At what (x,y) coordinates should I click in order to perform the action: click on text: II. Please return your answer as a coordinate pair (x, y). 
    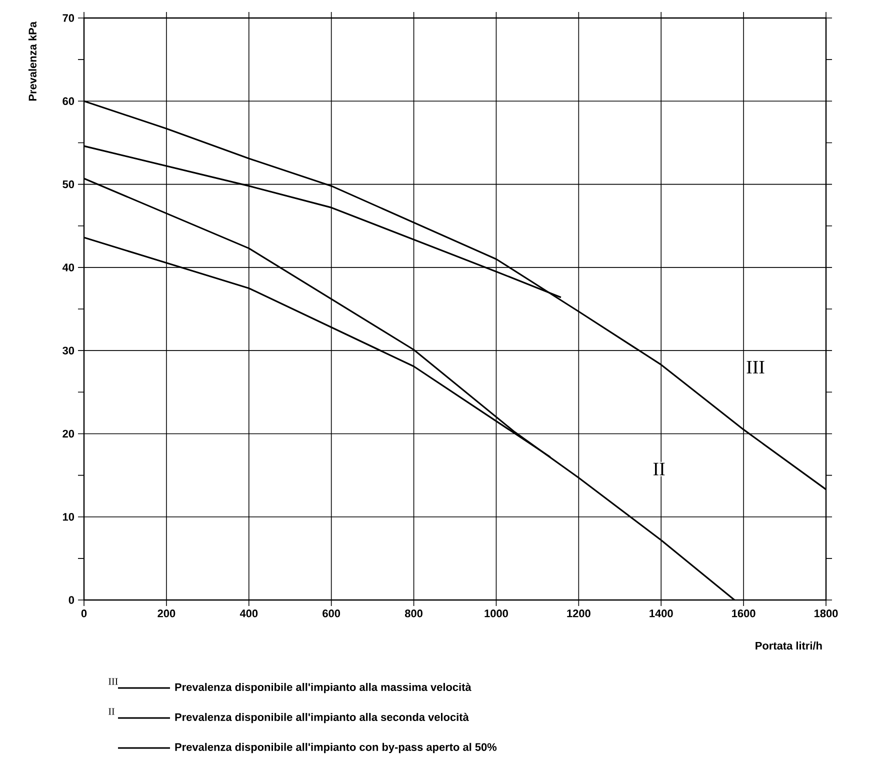
    Looking at the image, I should click on (111, 711).